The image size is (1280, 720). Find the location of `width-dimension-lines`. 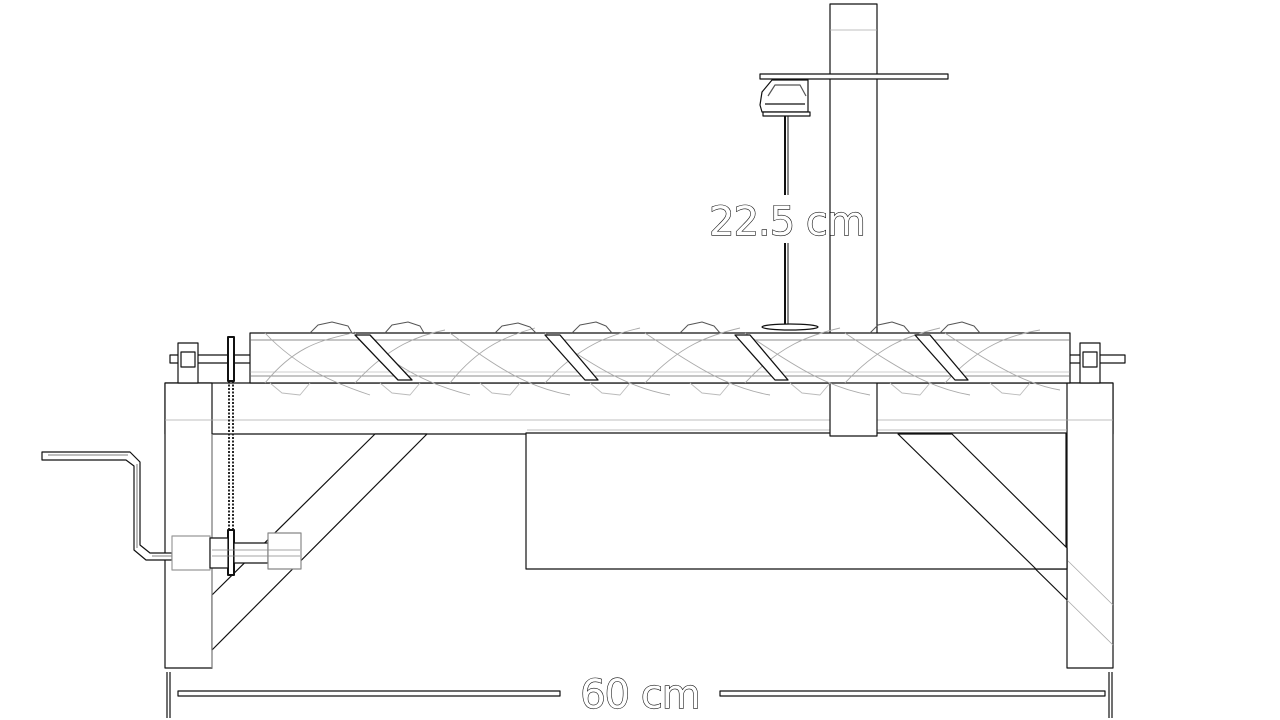

width-dimension-lines is located at coordinates (639, 695).